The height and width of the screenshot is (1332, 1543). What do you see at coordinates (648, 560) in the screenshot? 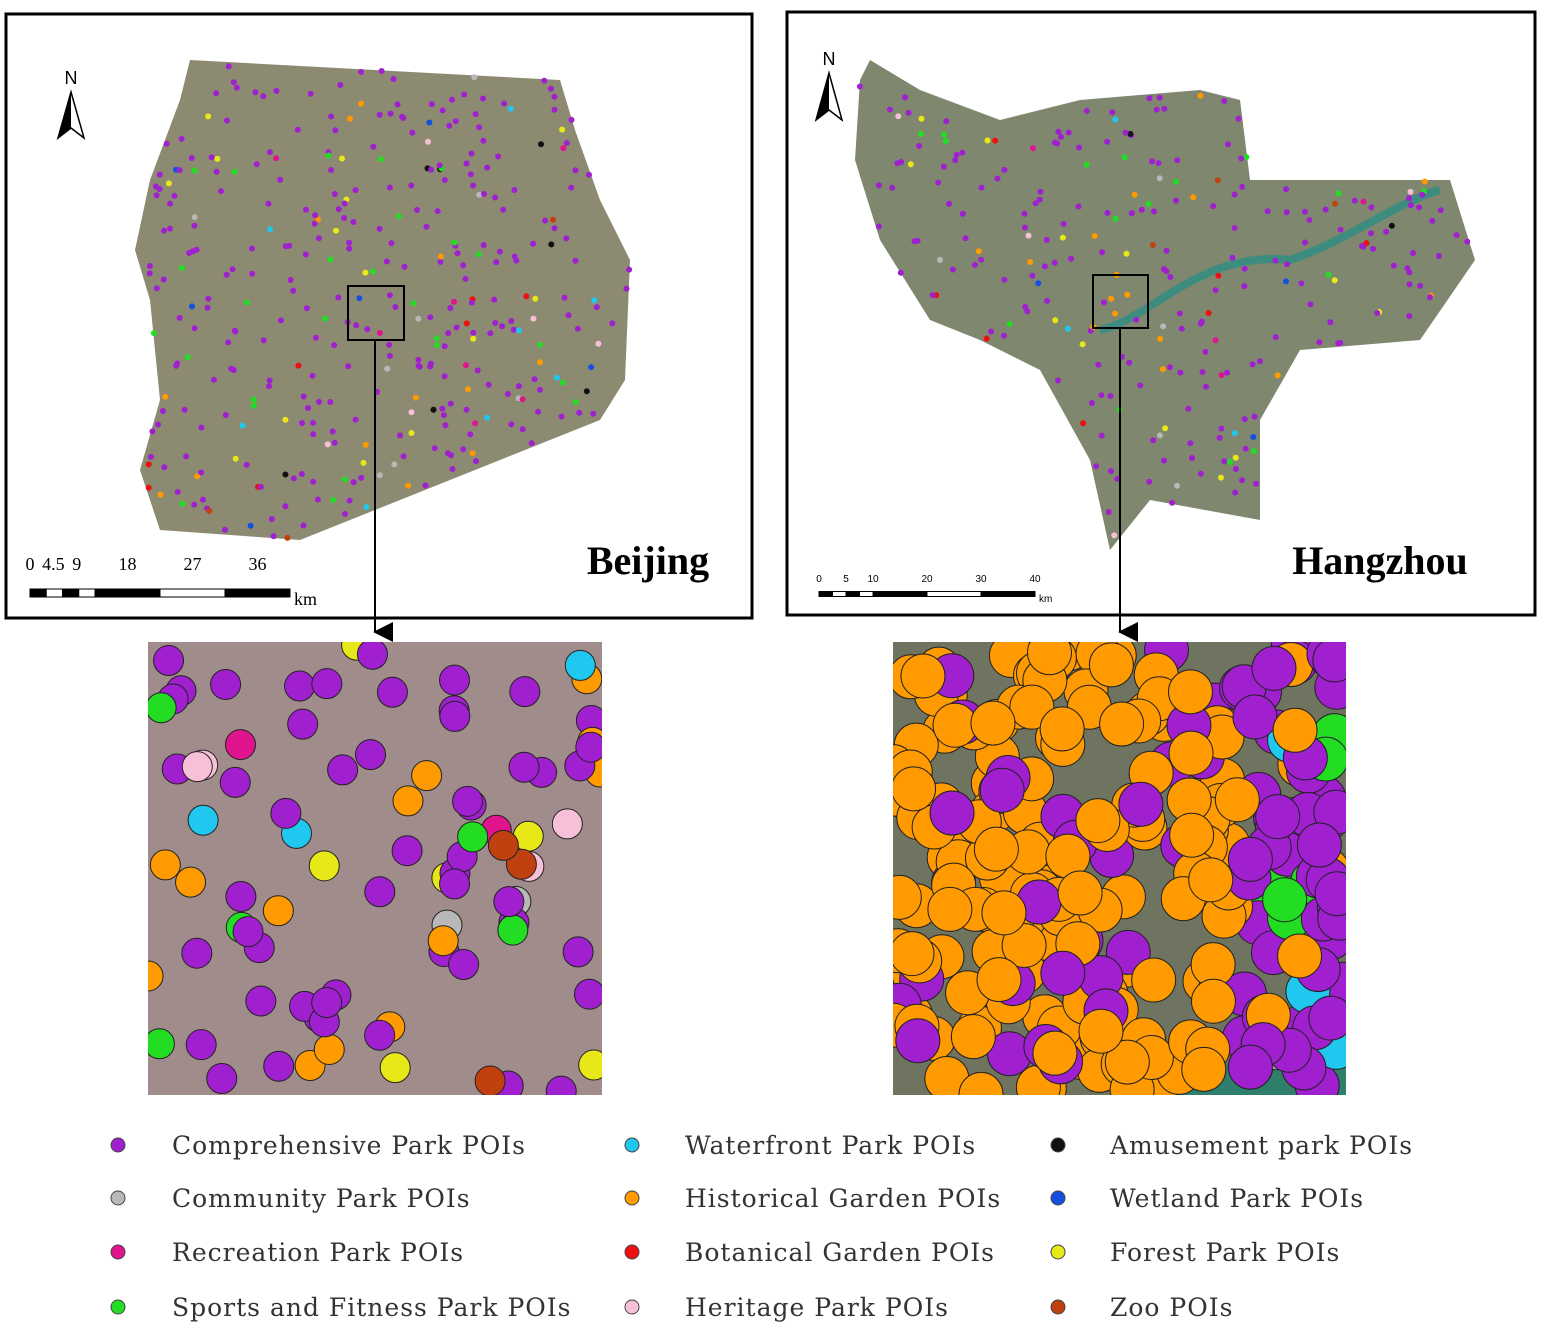
I see `city-name: Beijing` at bounding box center [648, 560].